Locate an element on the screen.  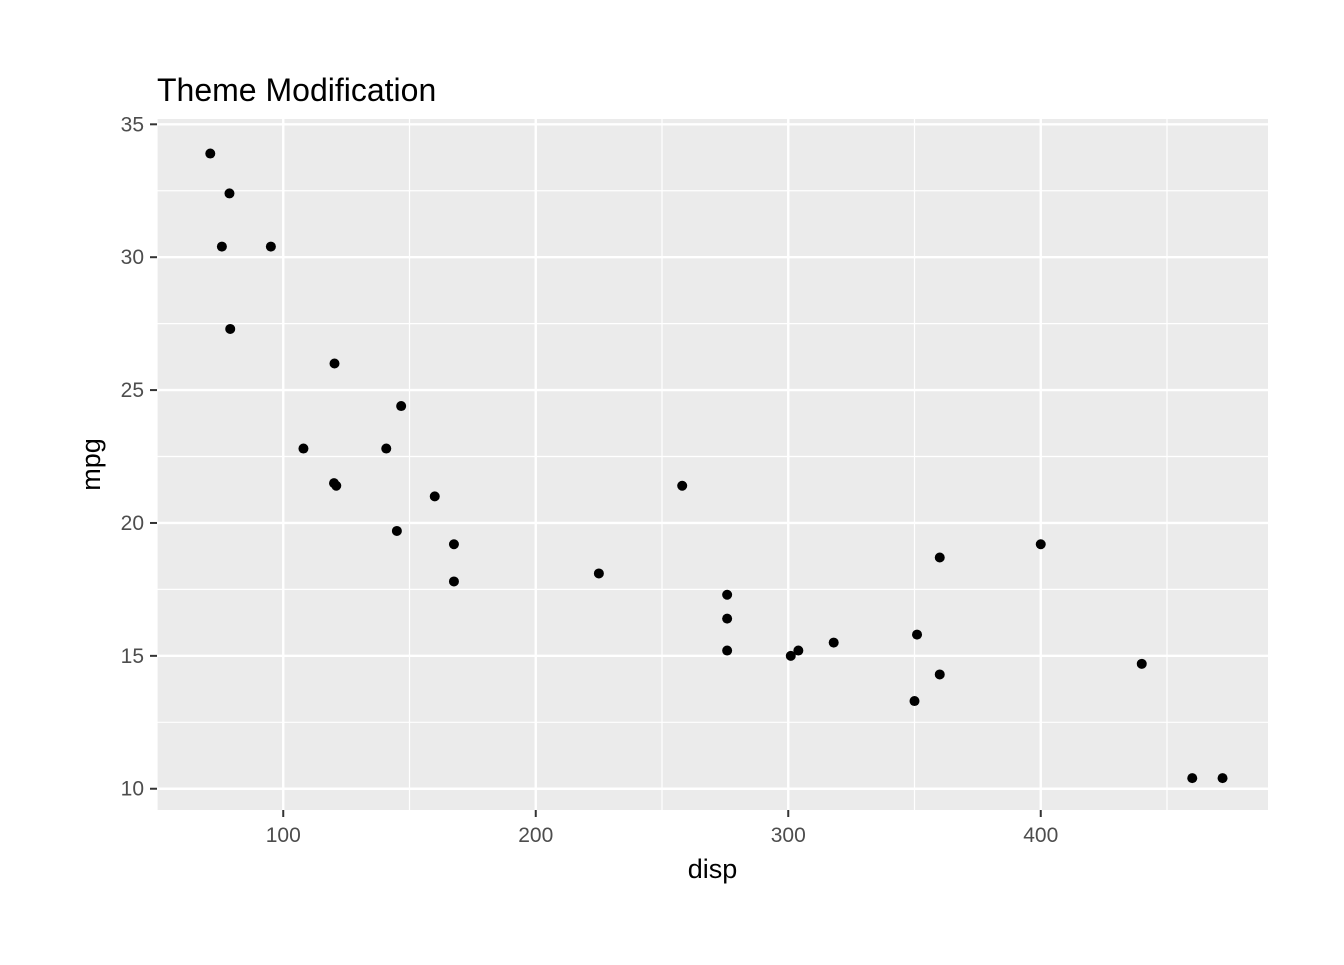
y-tick-label: 30 is located at coordinates (132, 257).